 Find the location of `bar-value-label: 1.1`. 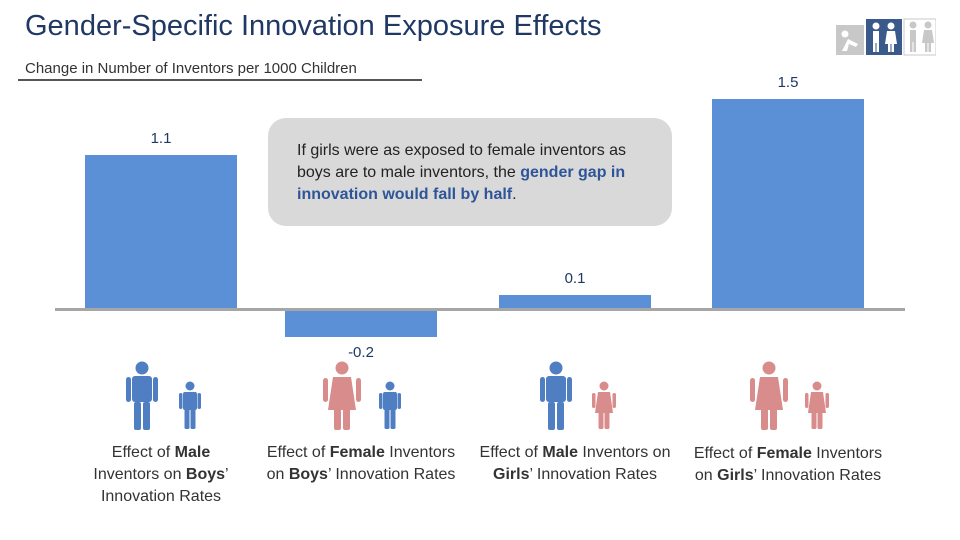

bar-value-label: 1.1 is located at coordinates (161, 138).